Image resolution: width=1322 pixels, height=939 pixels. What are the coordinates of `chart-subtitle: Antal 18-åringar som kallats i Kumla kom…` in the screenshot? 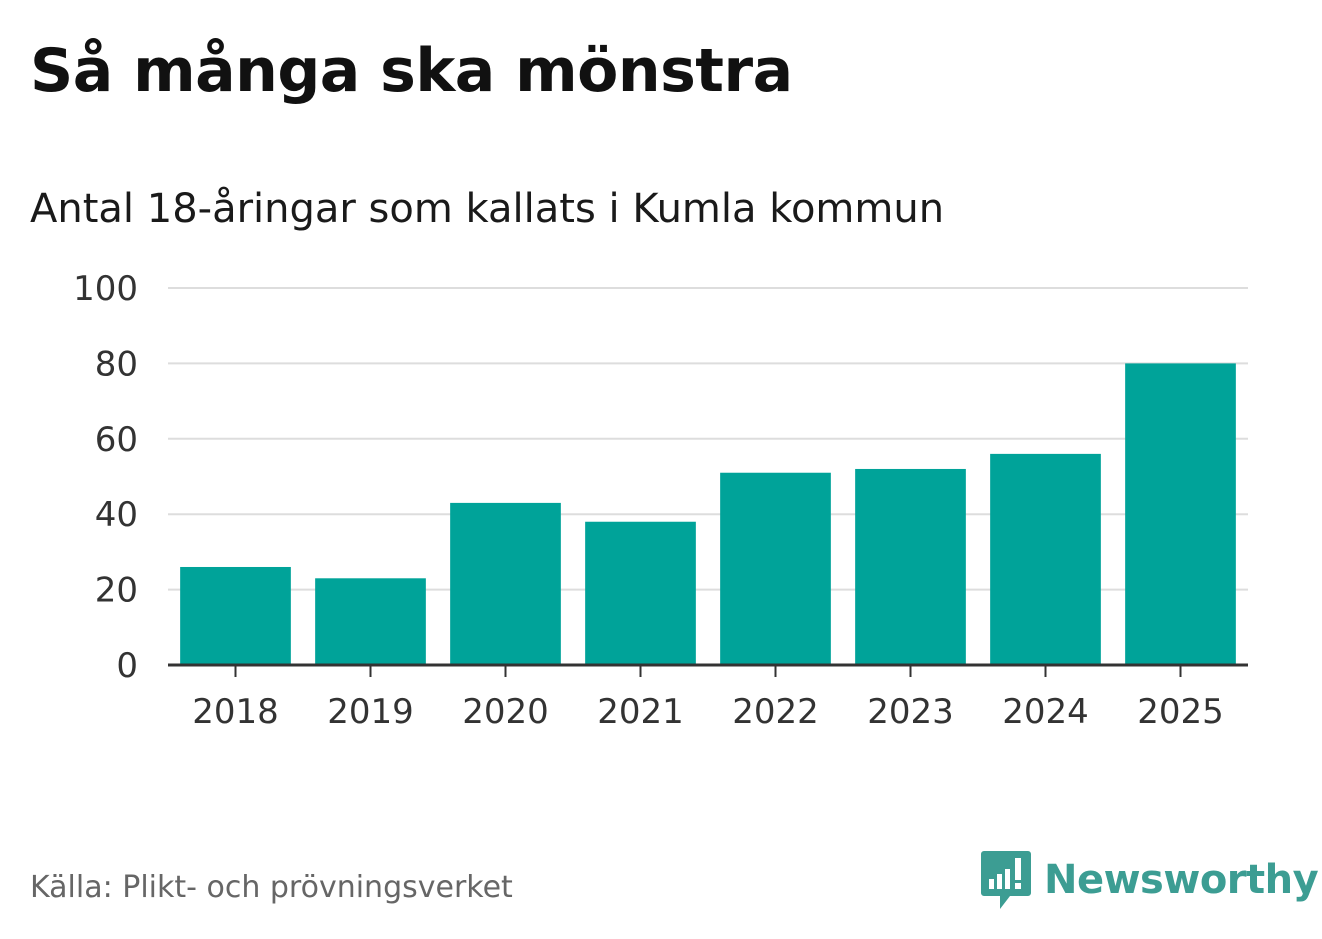 It's located at (487, 209).